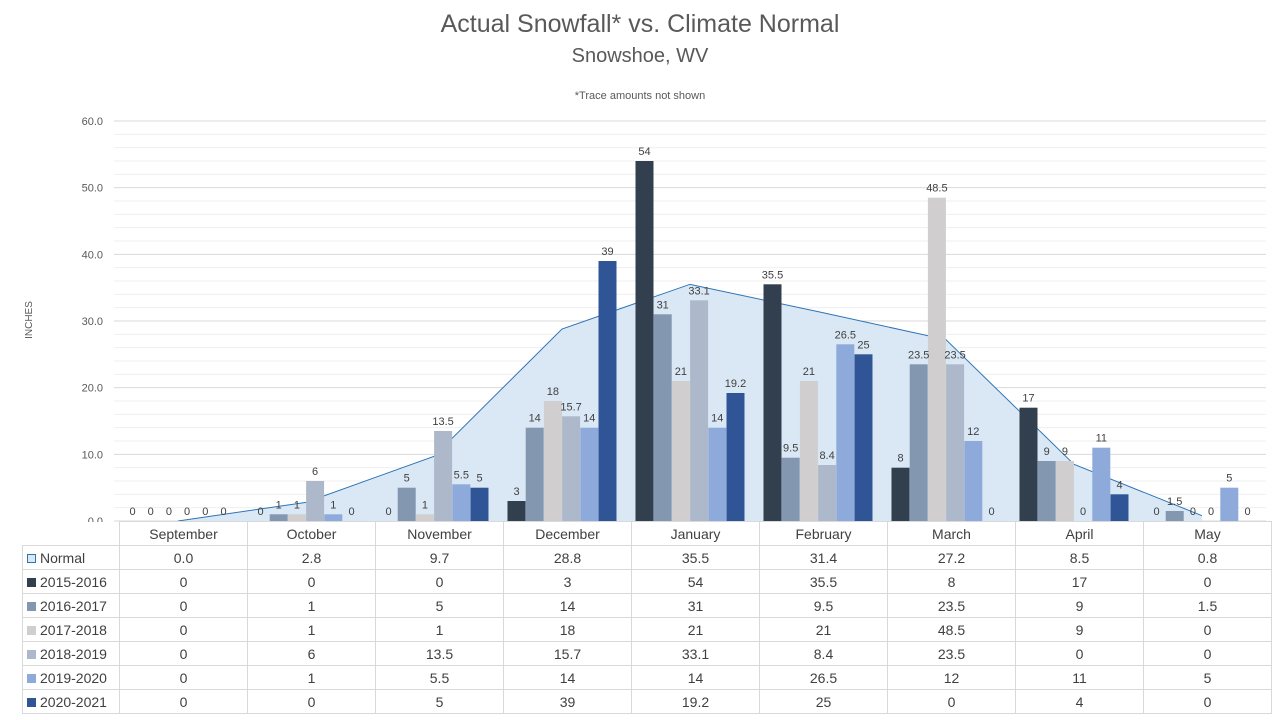 This screenshot has width=1280, height=720. What do you see at coordinates (571, 468) in the screenshot?
I see `bar-2018-2019-December` at bounding box center [571, 468].